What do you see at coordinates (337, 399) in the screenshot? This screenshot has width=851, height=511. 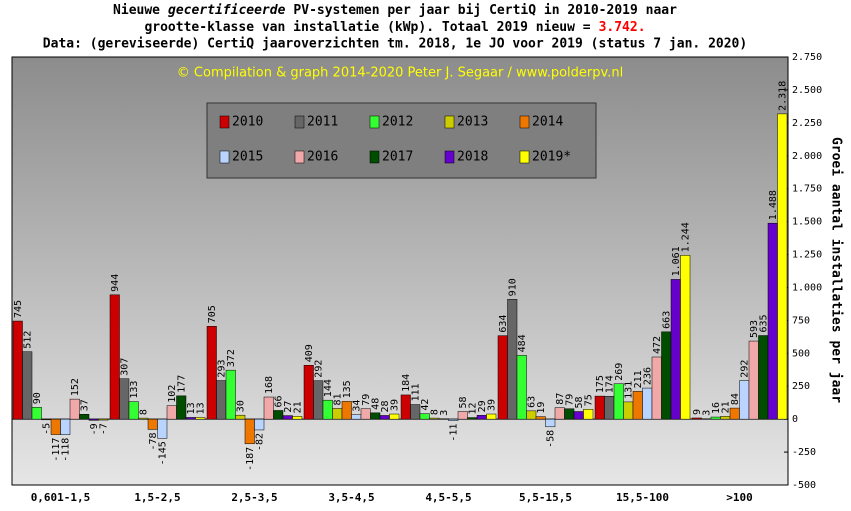 I see `value-label: 81` at bounding box center [337, 399].